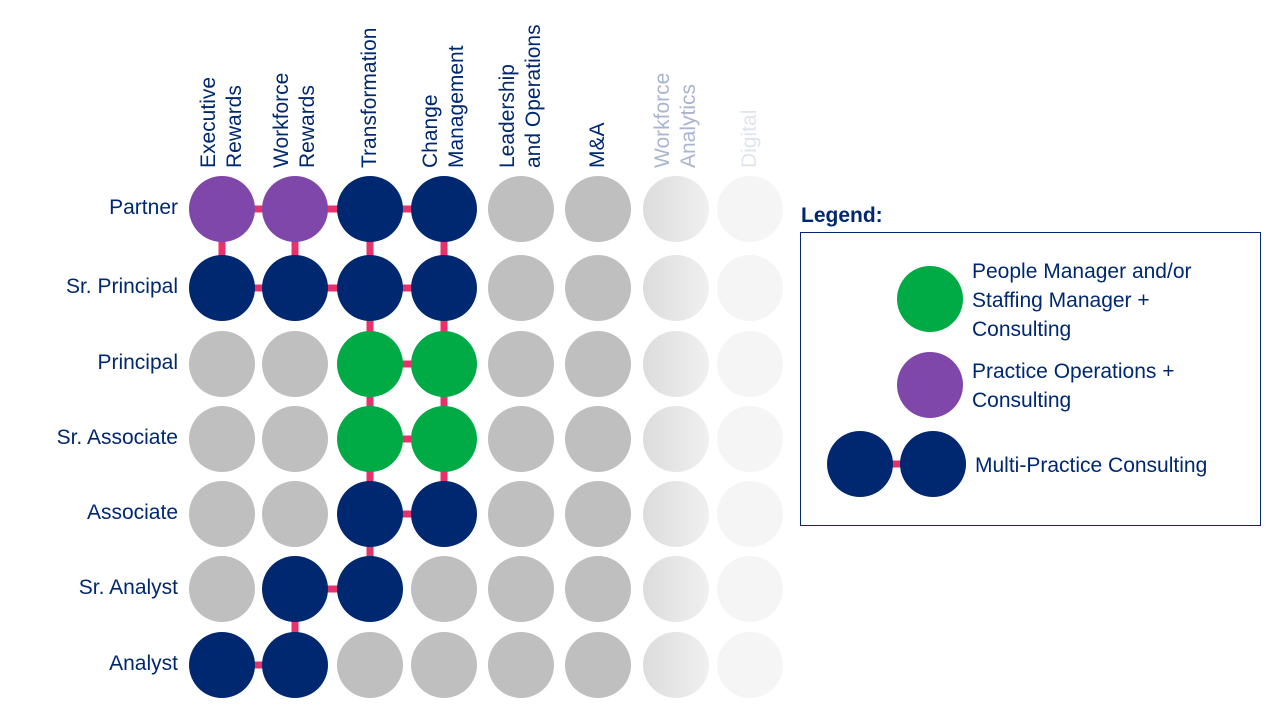 The height and width of the screenshot is (720, 1280). I want to click on row-label: Associate, so click(132, 512).